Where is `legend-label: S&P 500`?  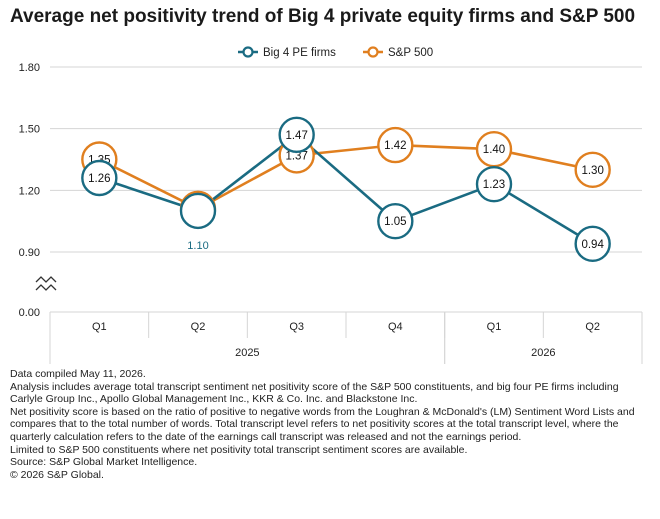 legend-label: S&P 500 is located at coordinates (410, 53).